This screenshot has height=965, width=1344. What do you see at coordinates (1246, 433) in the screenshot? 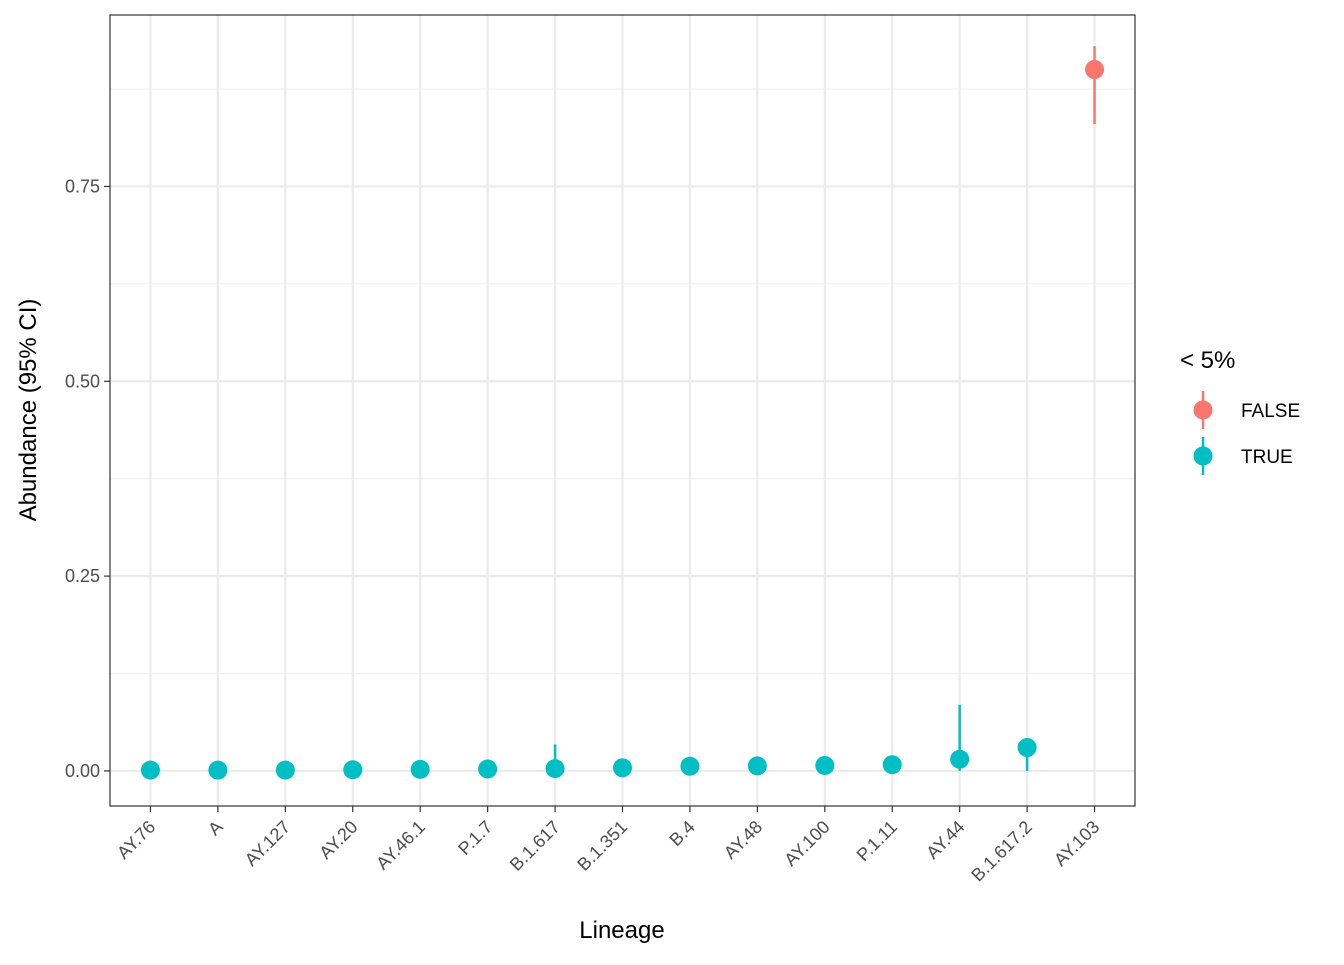
I see `legend-entries: FALSE TRUE` at bounding box center [1246, 433].